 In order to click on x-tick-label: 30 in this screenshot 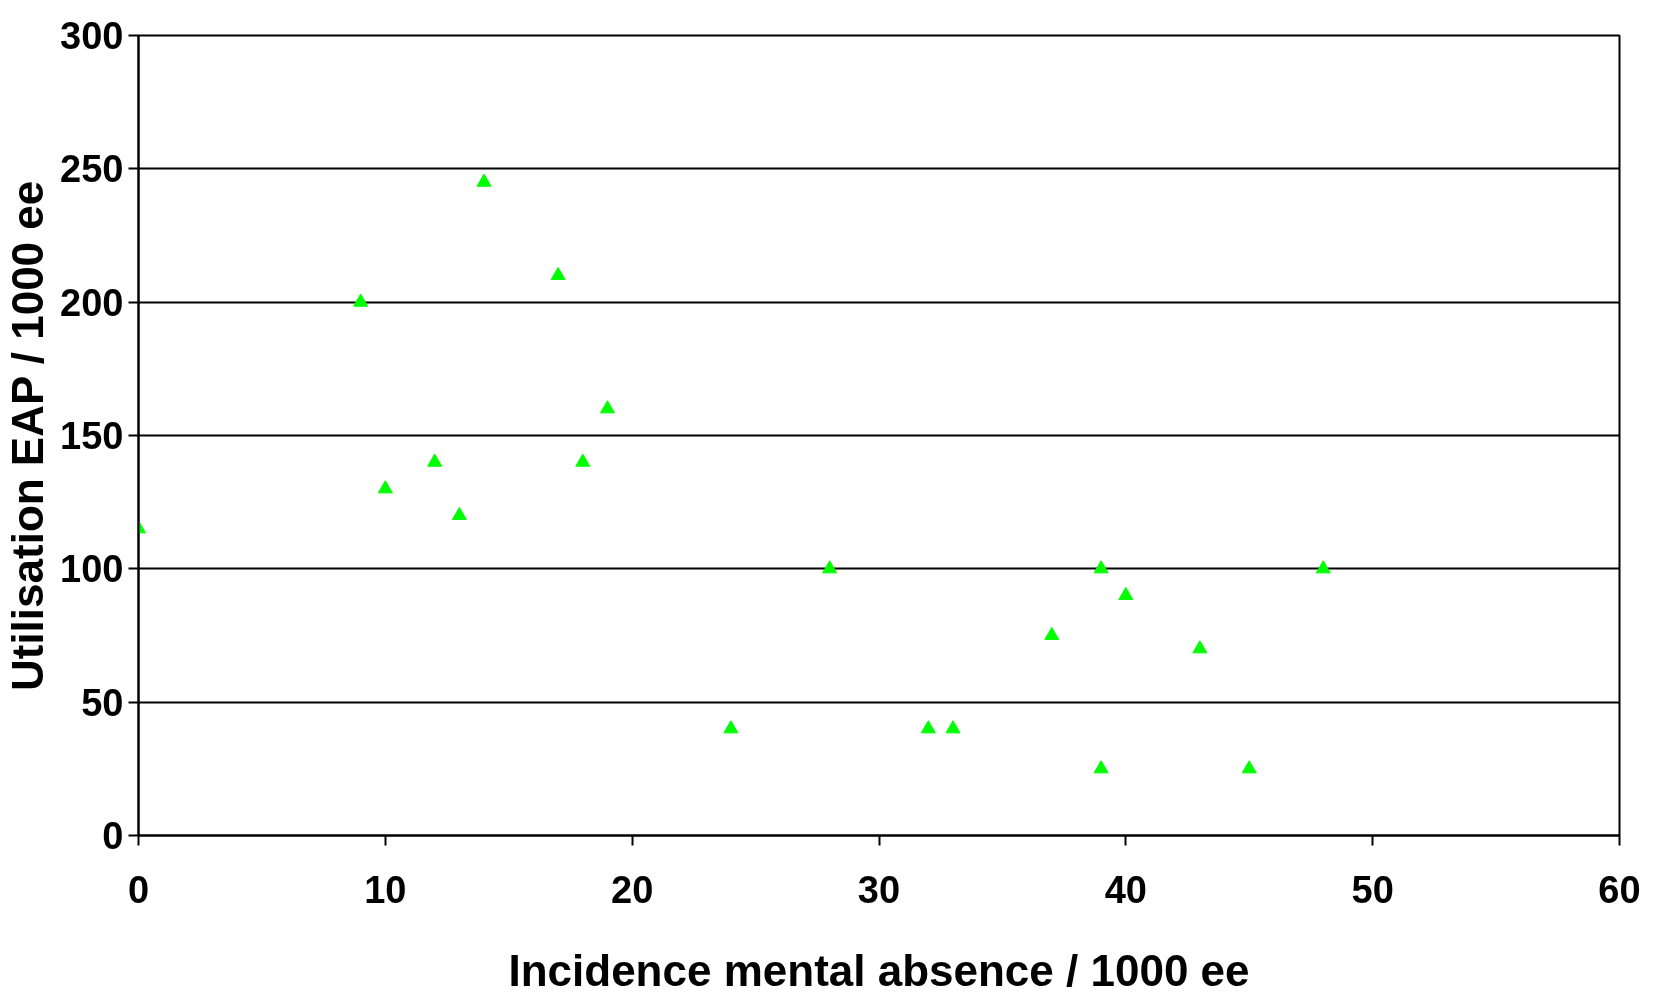, I will do `click(879, 889)`.